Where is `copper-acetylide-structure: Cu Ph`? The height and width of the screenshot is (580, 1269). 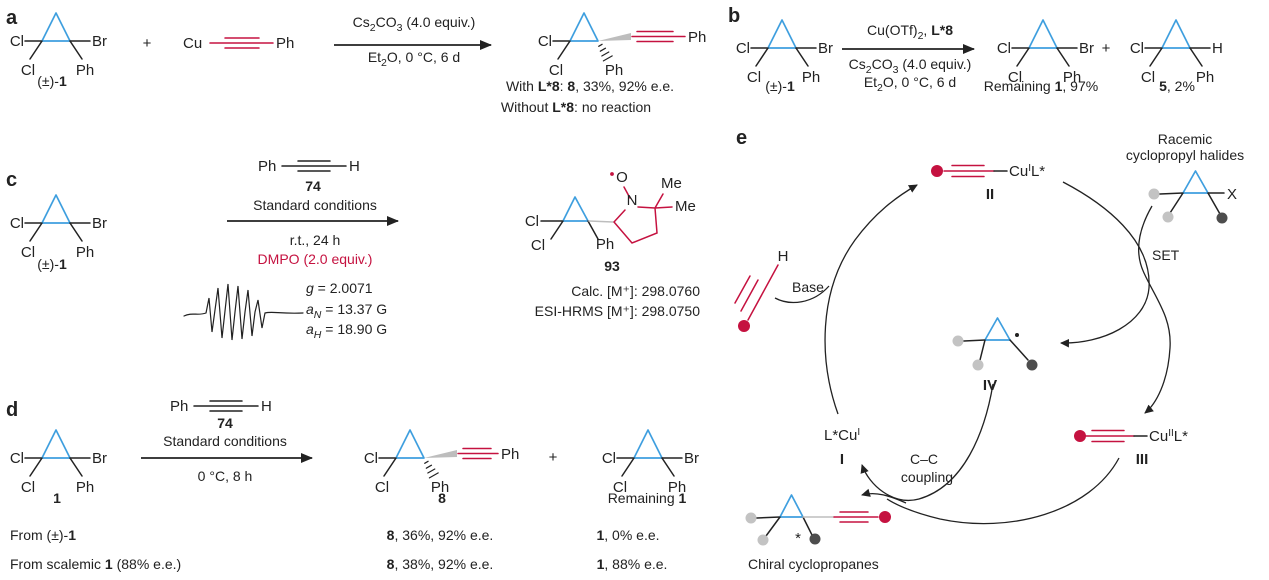 copper-acetylide-structure: Cu Ph is located at coordinates (238, 43).